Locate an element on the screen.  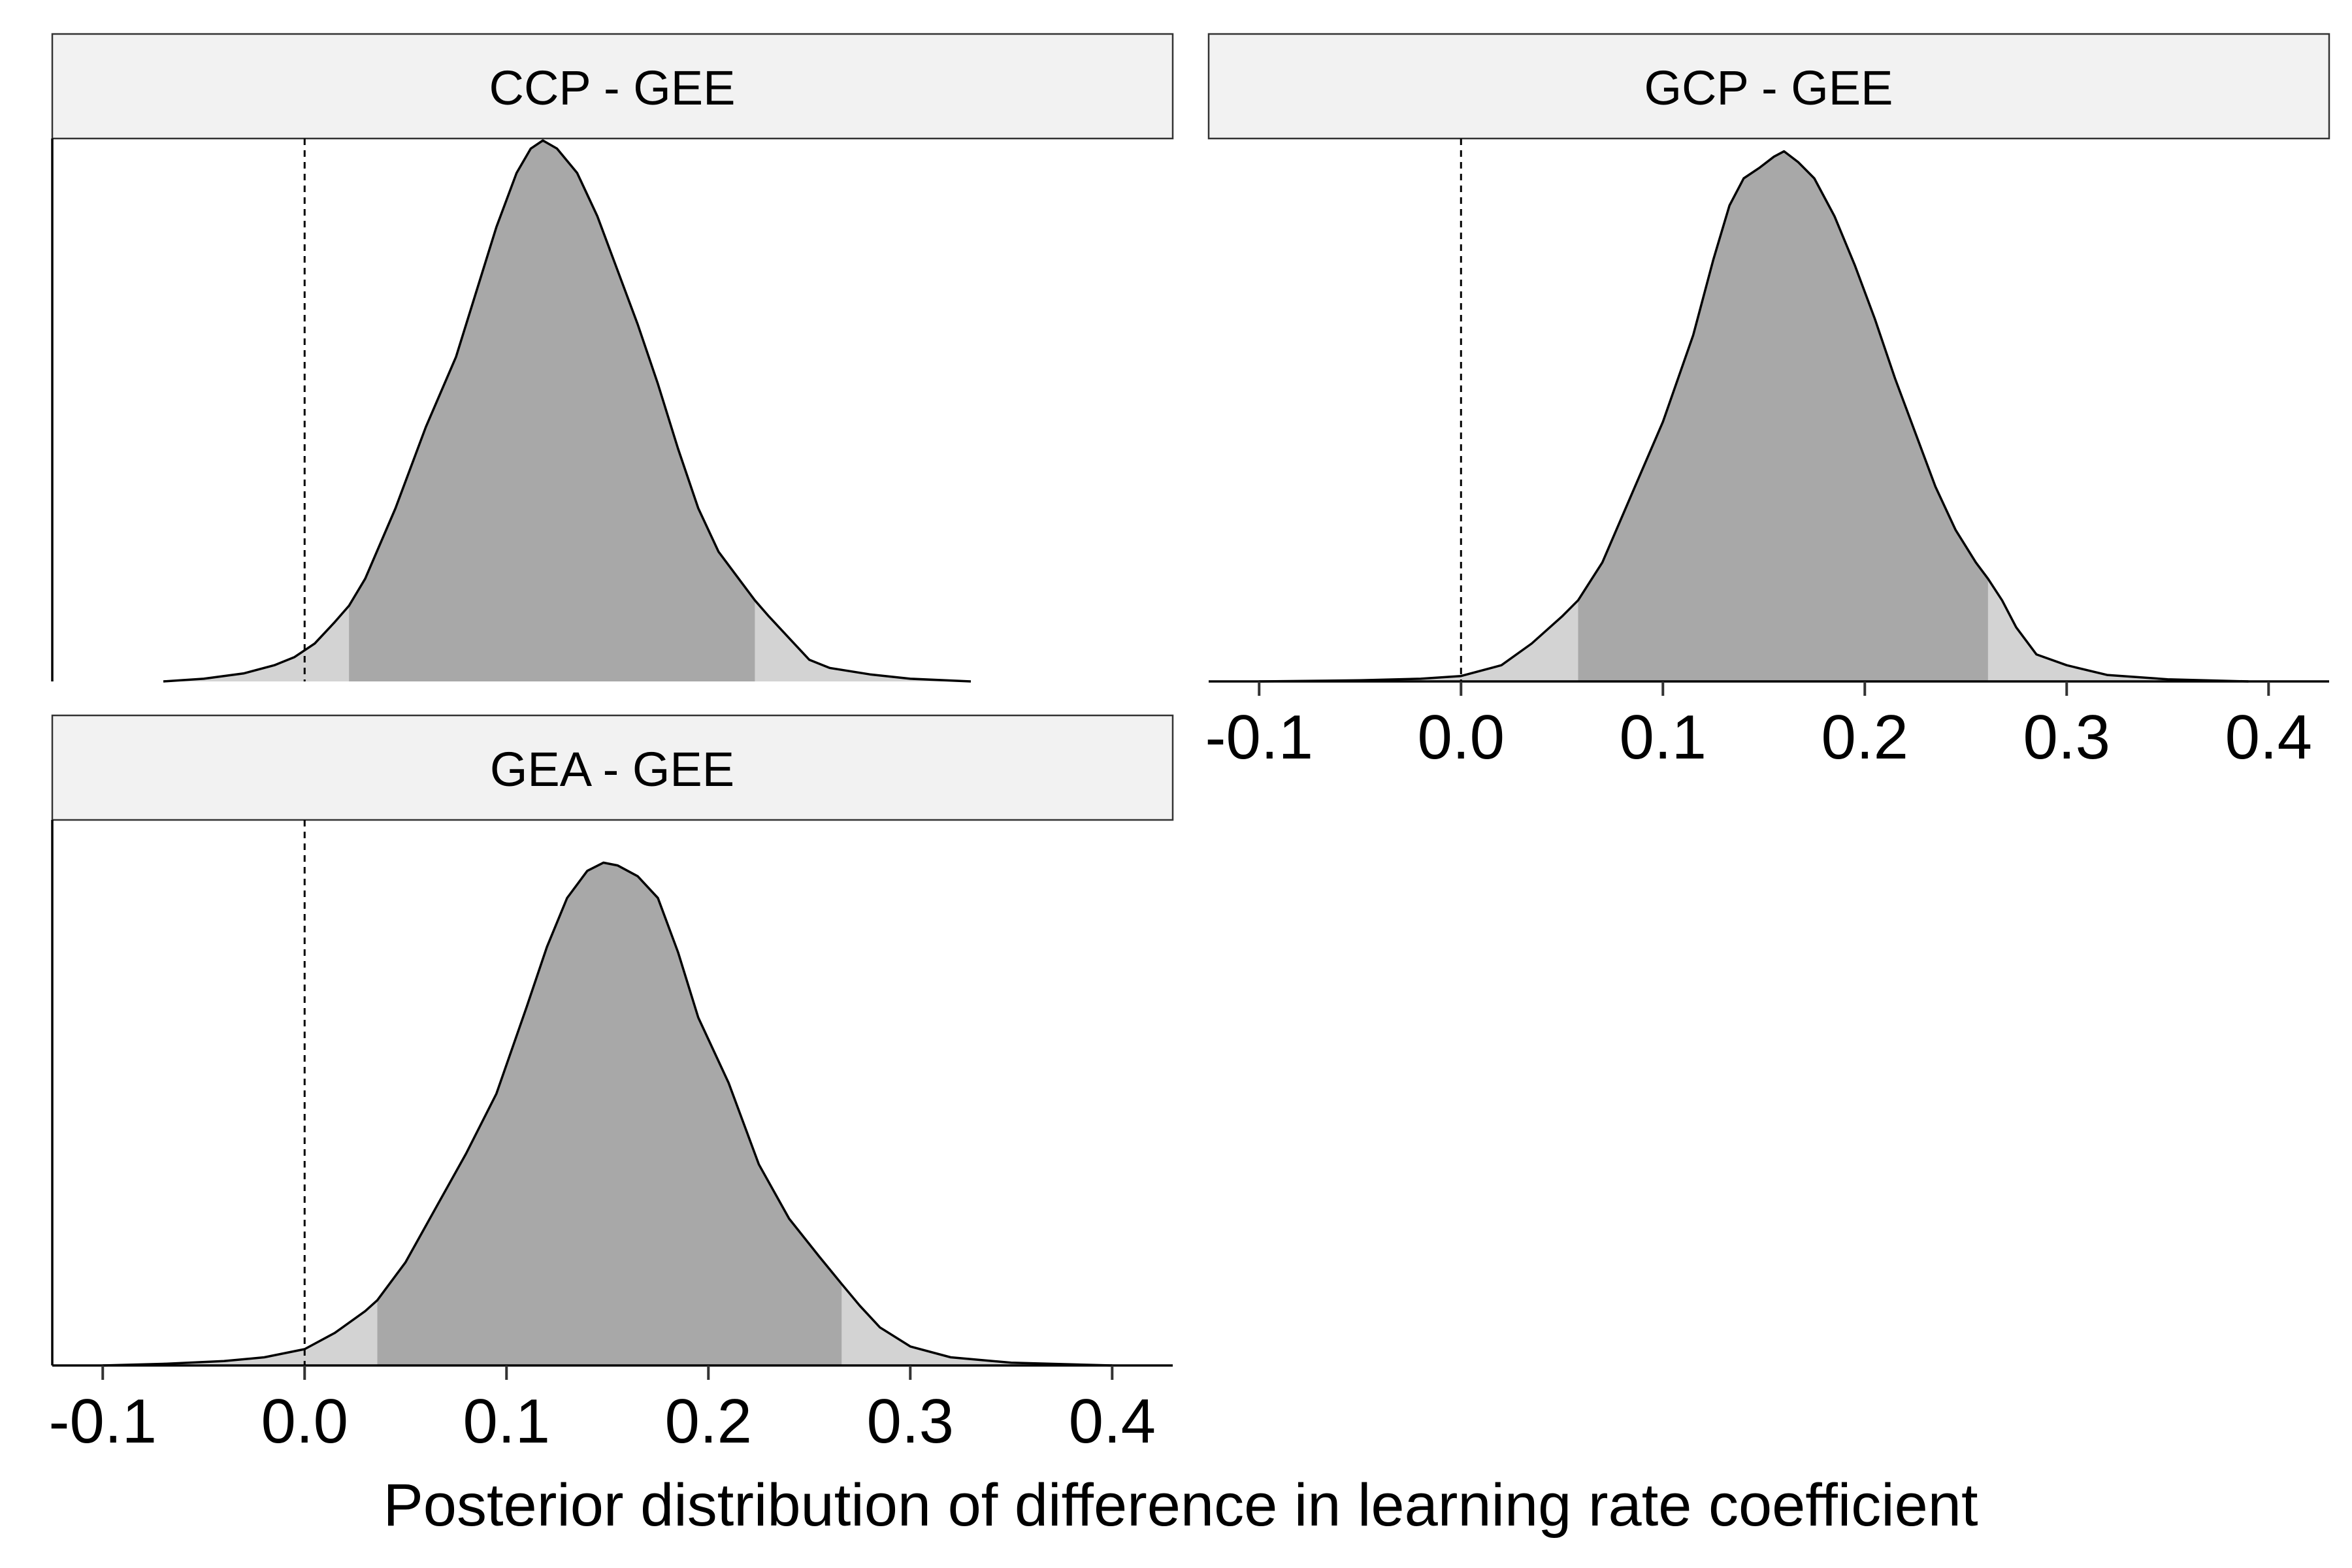
strip-gea-gee is located at coordinates (612, 767).